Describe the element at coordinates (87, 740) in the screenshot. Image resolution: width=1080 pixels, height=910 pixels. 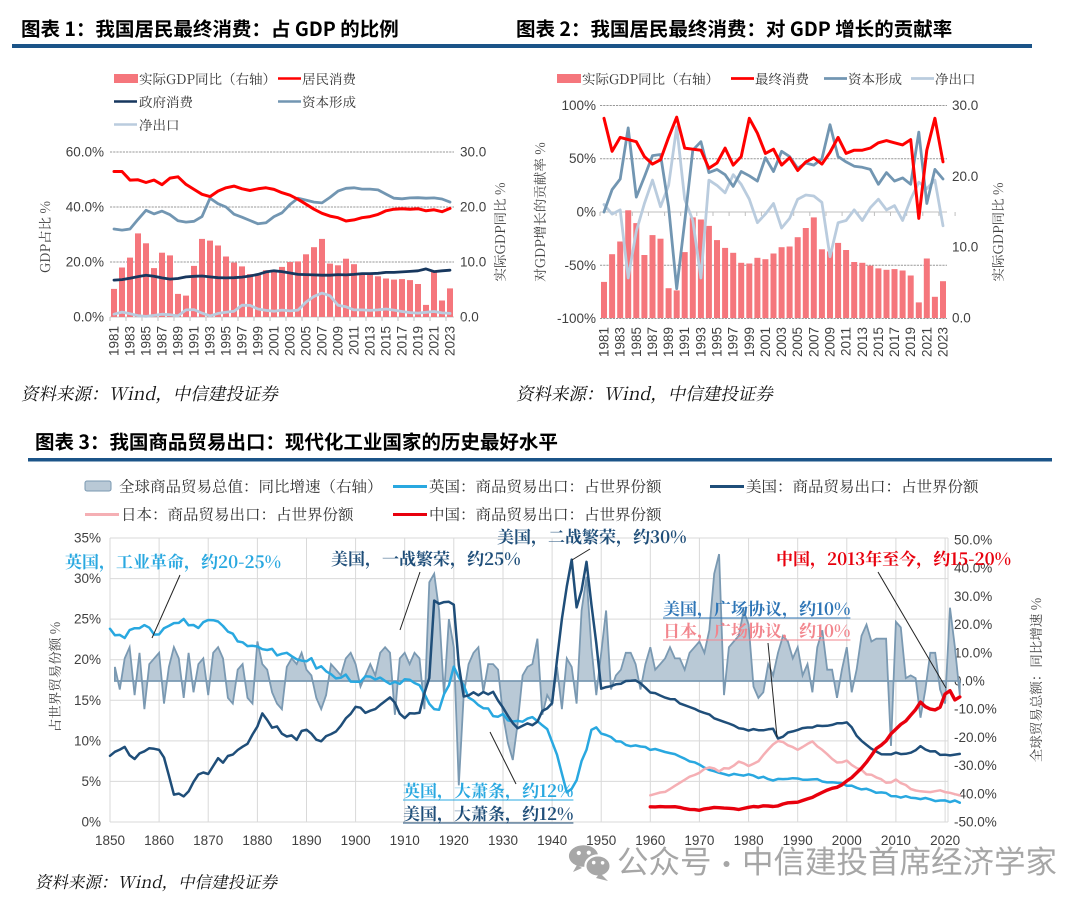
I see `svg-text: 10%` at that location.